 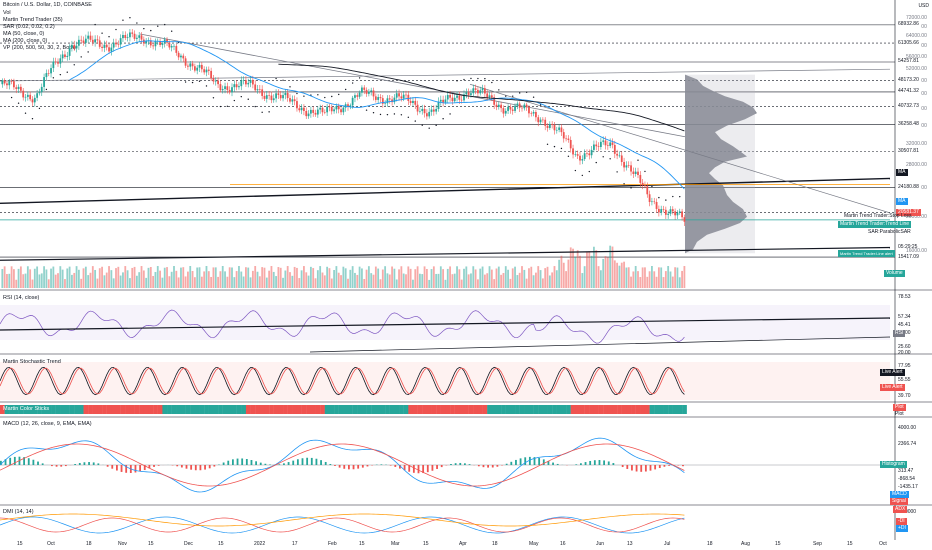 I want to click on signal-line, so click(x=342, y=465).